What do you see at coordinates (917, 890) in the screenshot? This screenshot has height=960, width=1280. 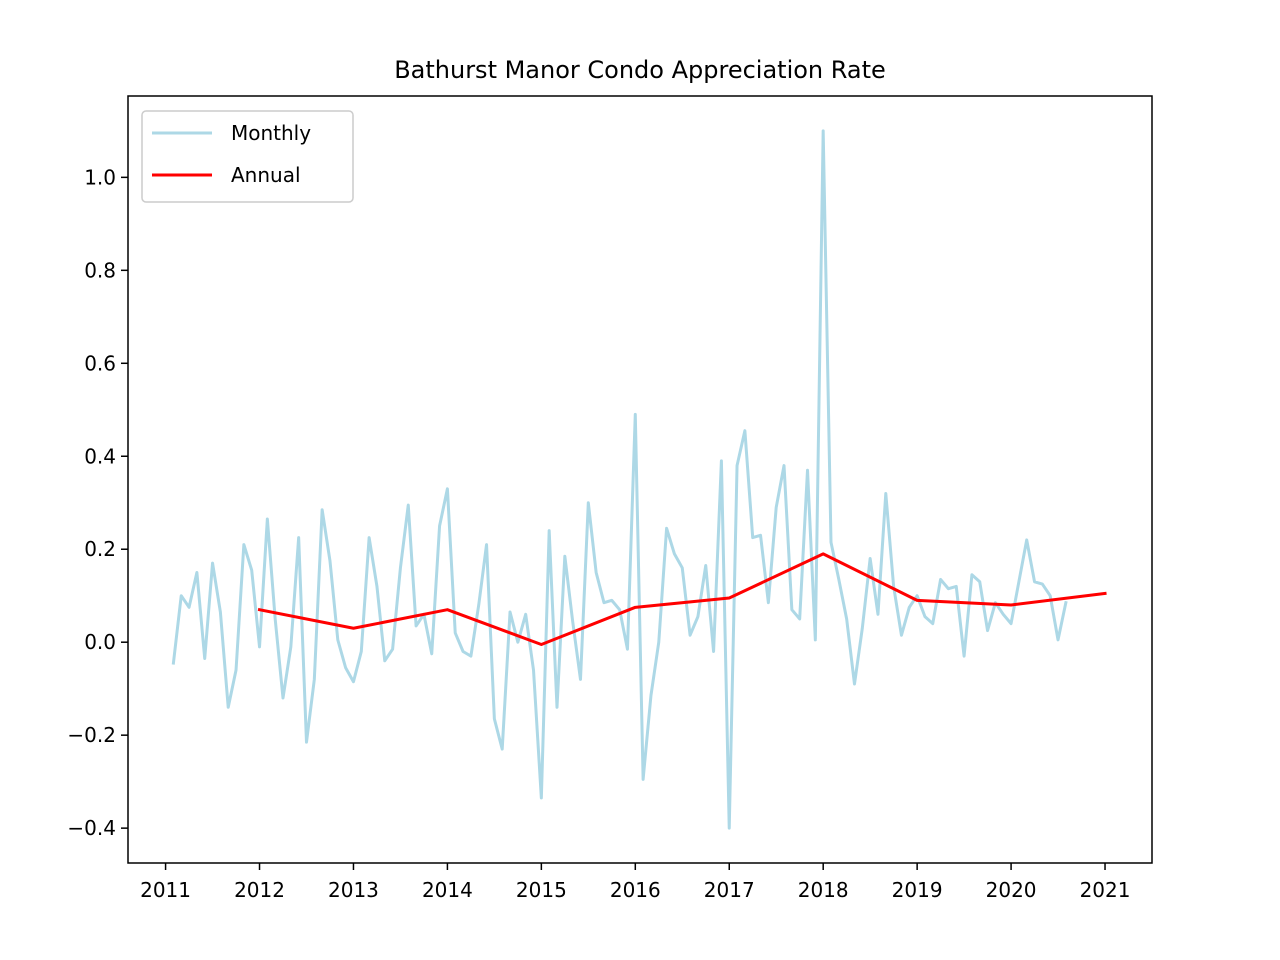 I see `x-tick-label: 2019` at bounding box center [917, 890].